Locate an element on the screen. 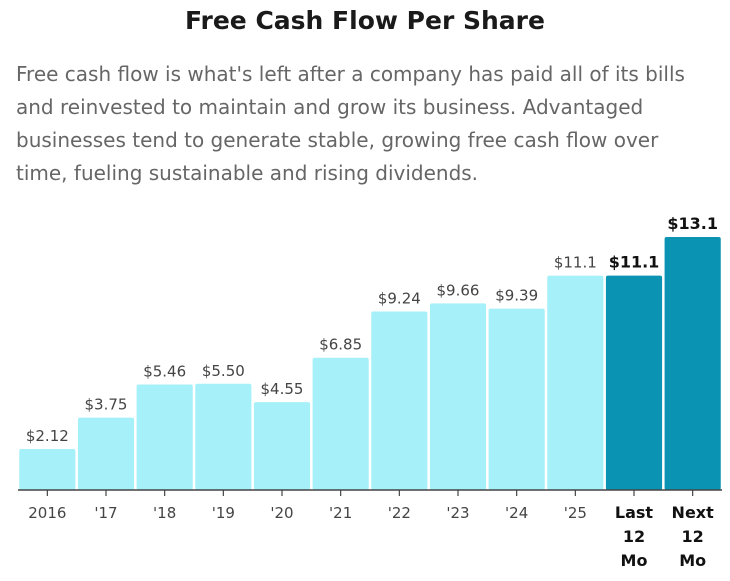  value-label-1: $3.75 is located at coordinates (106, 405).